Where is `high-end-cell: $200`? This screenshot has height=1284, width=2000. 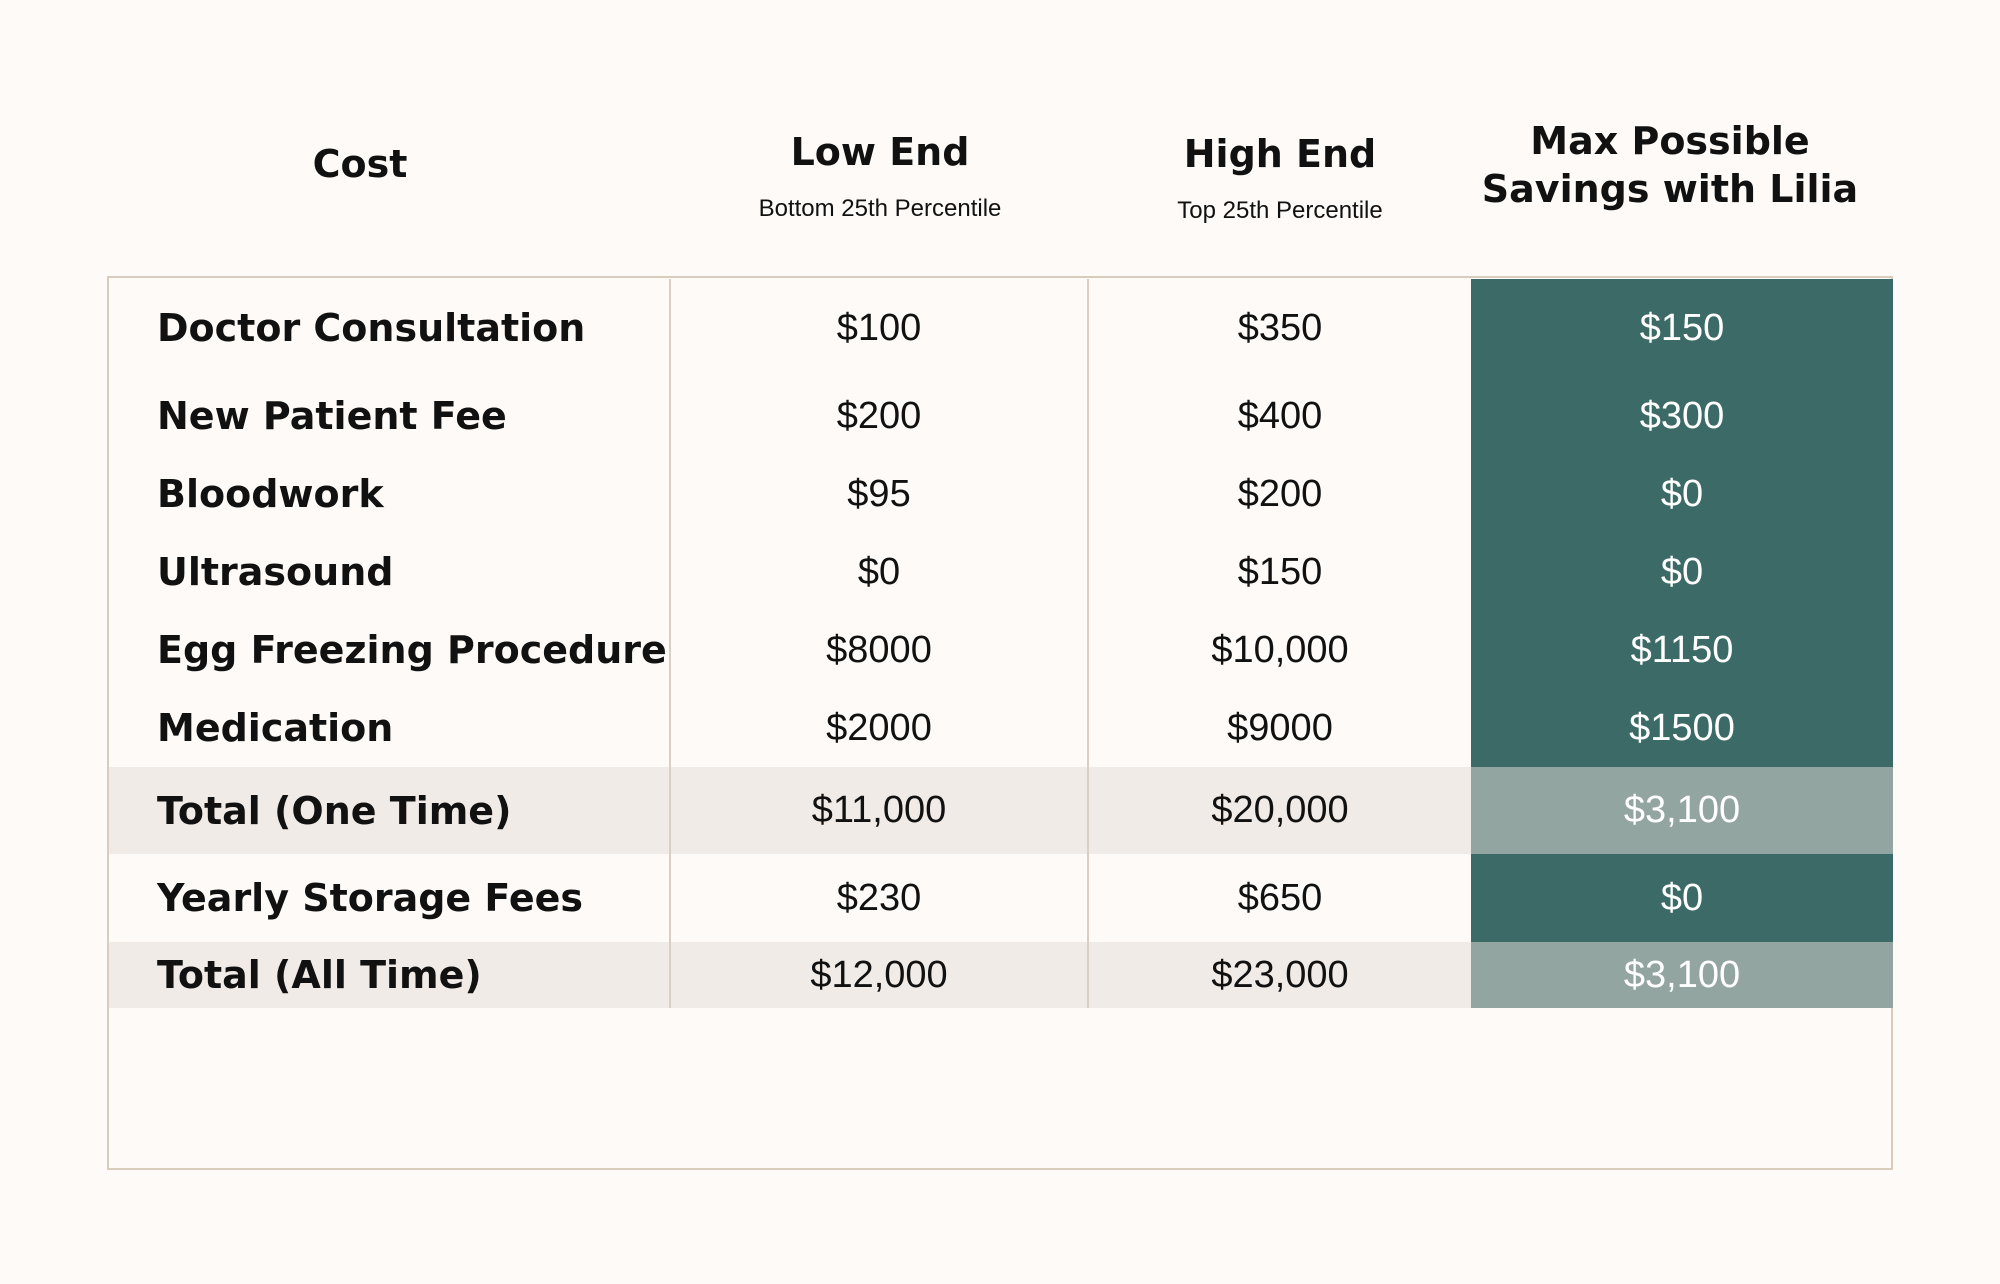
high-end-cell: $200 is located at coordinates (1280, 493).